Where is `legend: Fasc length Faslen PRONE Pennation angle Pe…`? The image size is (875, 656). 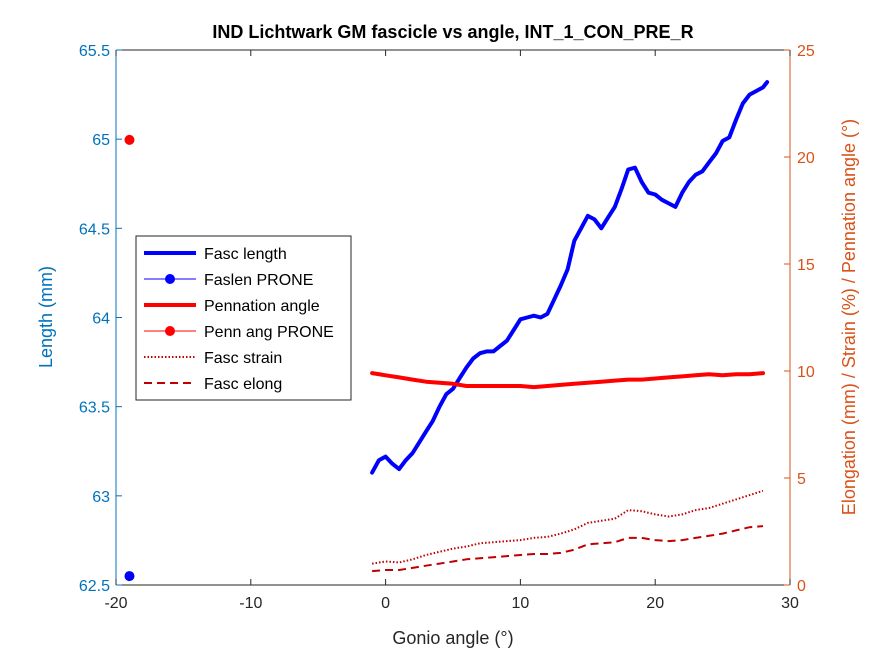 legend: Fasc length Faslen PRONE Pennation angle Pe… is located at coordinates (243, 318).